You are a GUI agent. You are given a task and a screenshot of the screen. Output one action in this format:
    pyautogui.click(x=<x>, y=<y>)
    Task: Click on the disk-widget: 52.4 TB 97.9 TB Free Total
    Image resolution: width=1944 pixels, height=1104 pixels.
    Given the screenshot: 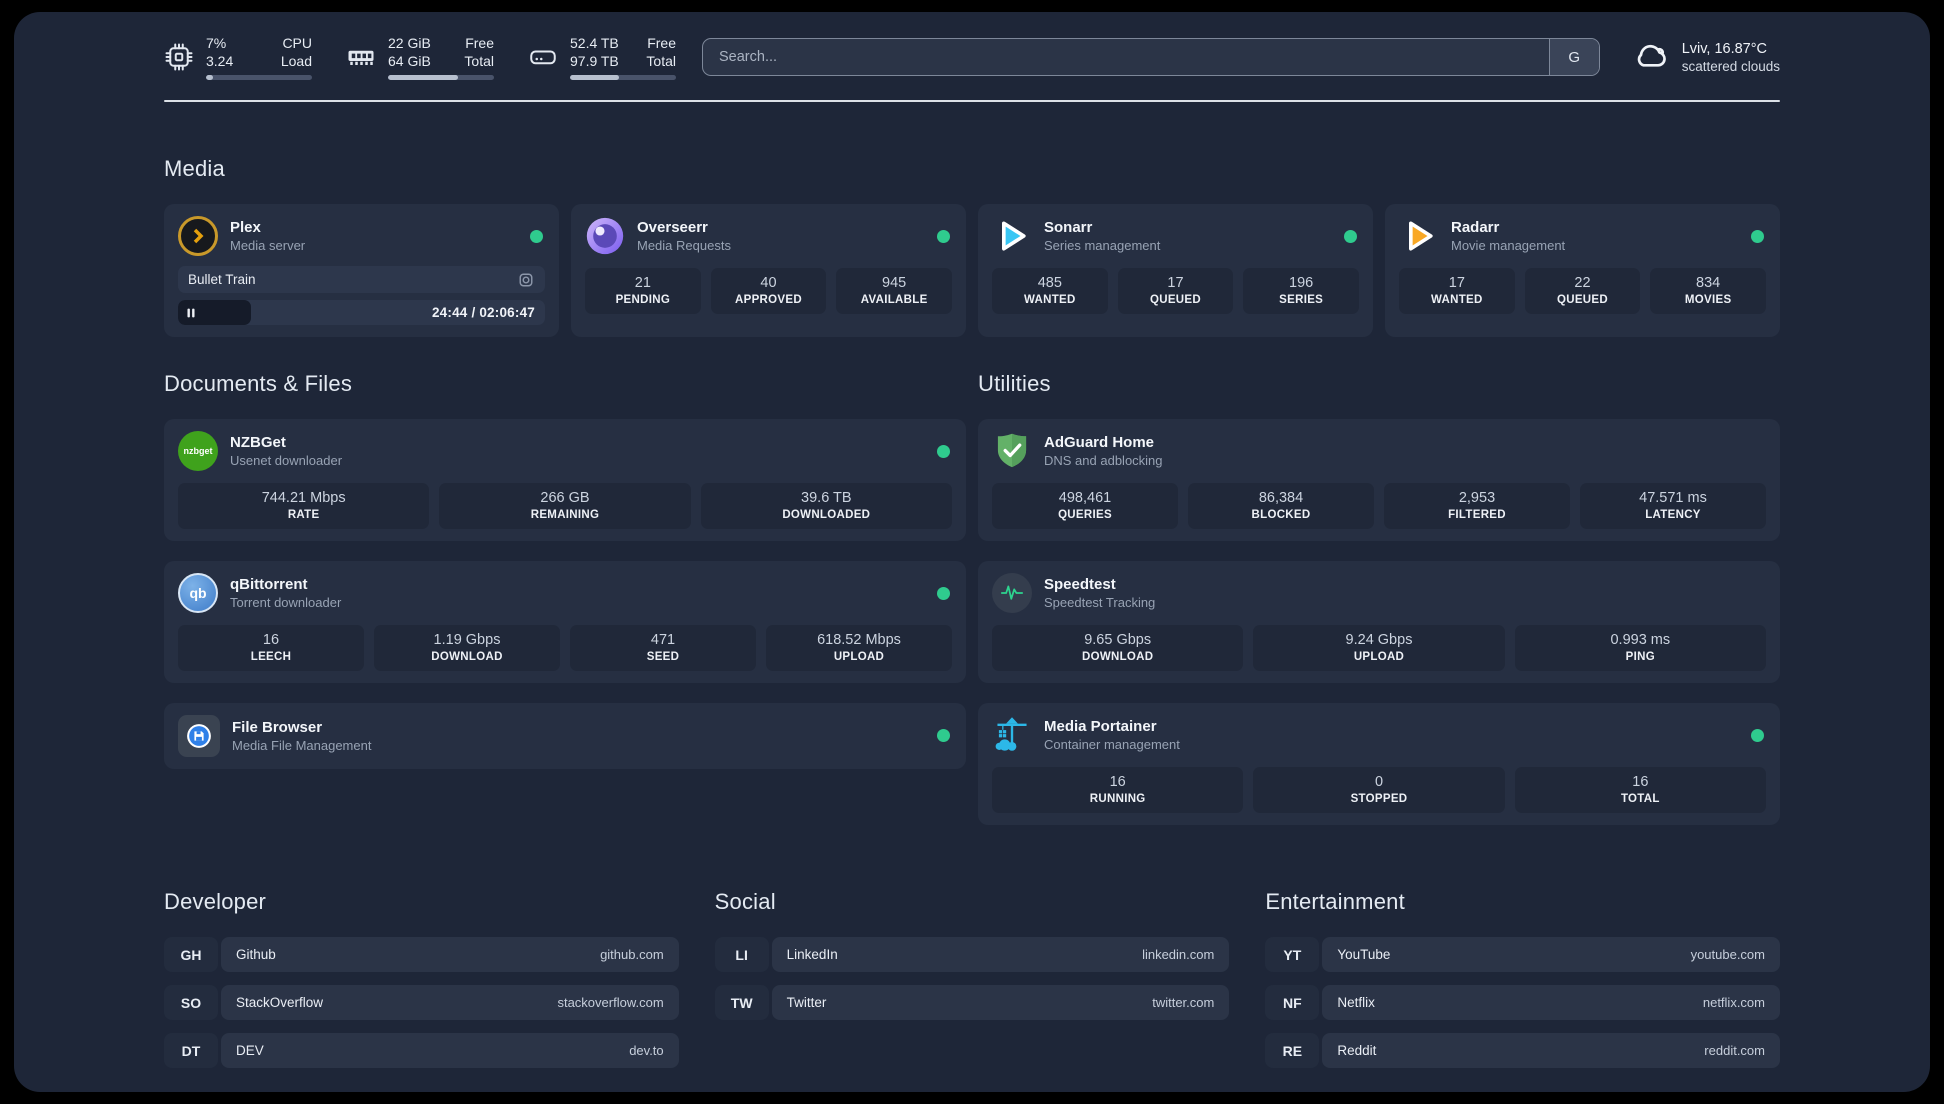 What is the action you would take?
    pyautogui.click(x=602, y=57)
    